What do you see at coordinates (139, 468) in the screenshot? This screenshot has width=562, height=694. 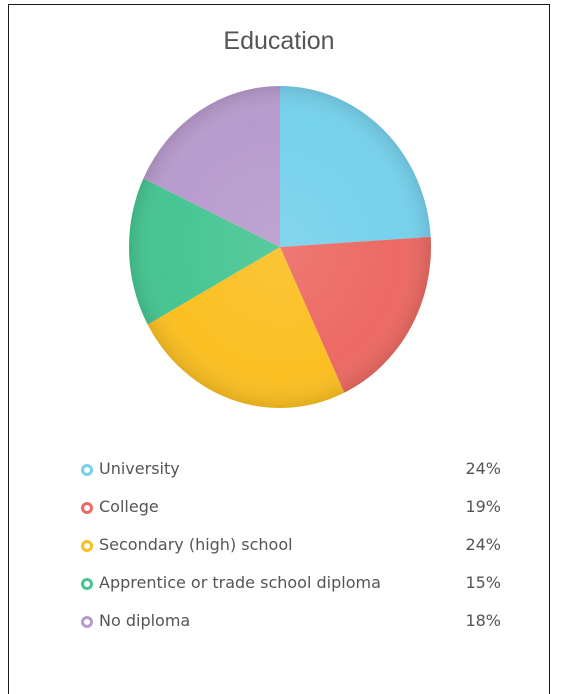 I see `legend-label: University` at bounding box center [139, 468].